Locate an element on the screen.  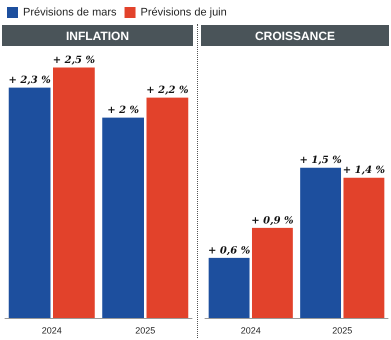
data-label: + 2,2 % is located at coordinates (167, 90).